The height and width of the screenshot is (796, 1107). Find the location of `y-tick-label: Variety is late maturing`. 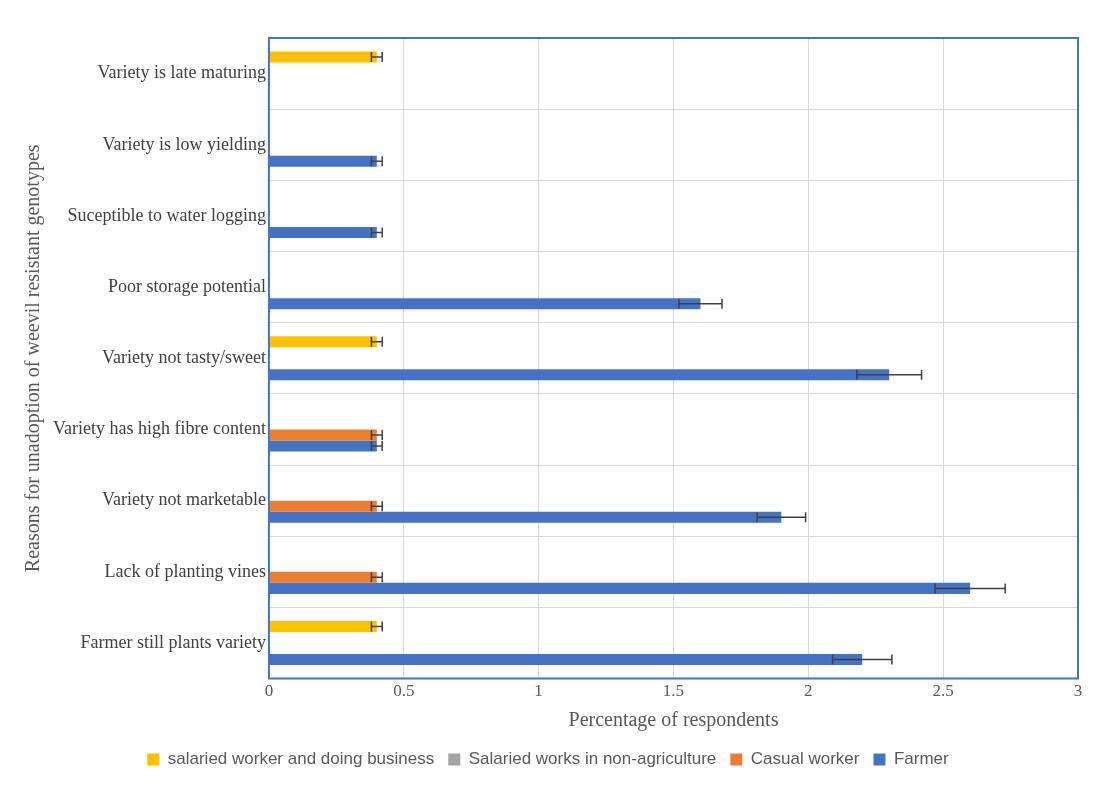

y-tick-label: Variety is late maturing is located at coordinates (181, 72).